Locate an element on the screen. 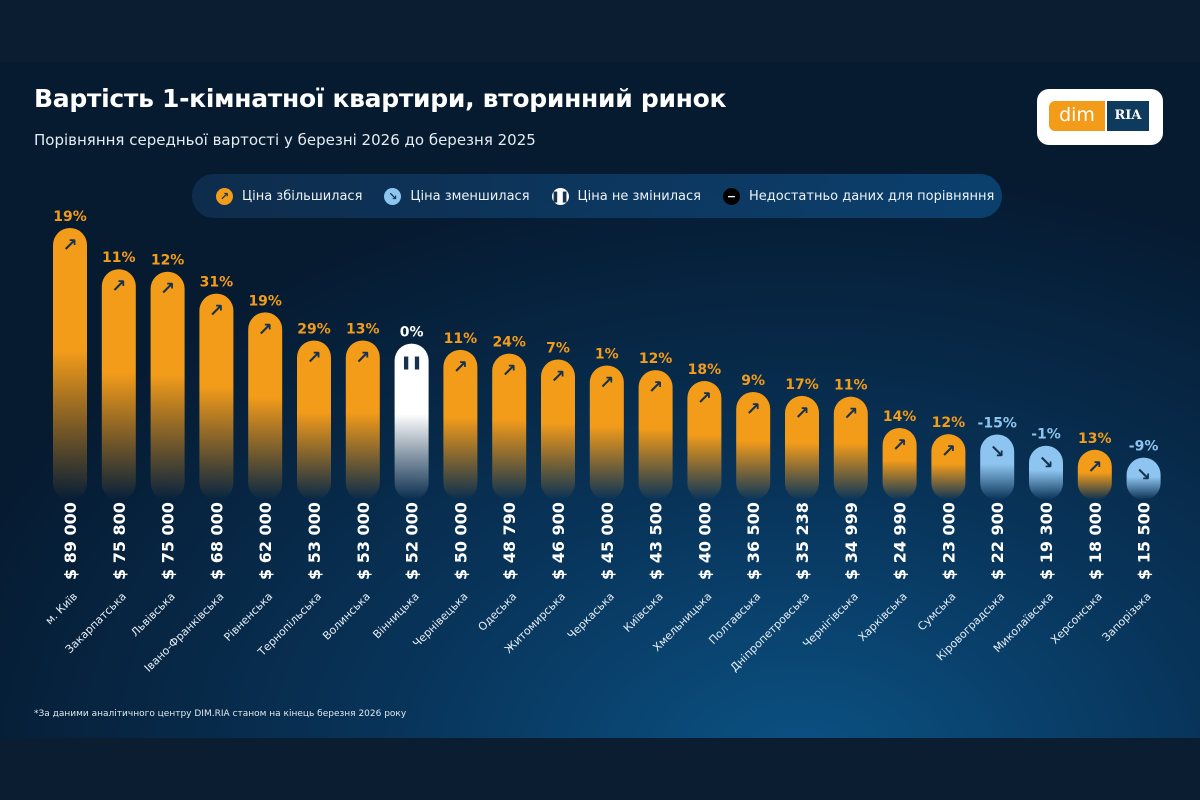 The image size is (1200, 800). change-label: 29% is located at coordinates (314, 329).